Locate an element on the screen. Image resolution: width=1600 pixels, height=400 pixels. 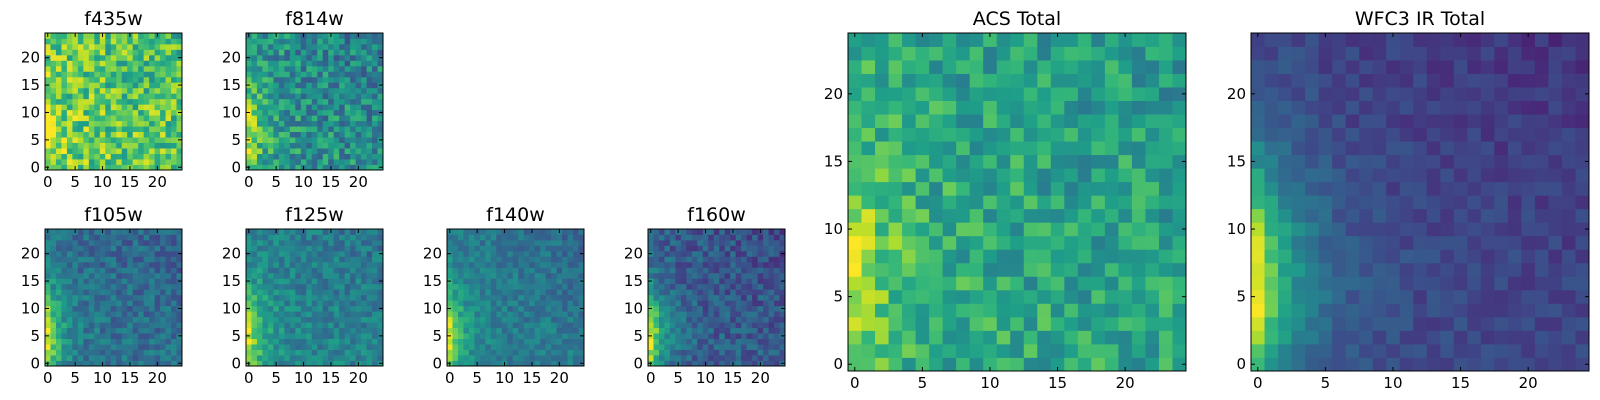
x-tick-label: 5 is located at coordinates (276, 182).